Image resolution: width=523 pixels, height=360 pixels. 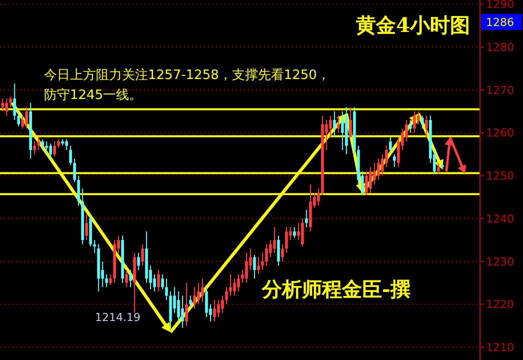 I want to click on y-tick-label: 1210, so click(x=500, y=347).